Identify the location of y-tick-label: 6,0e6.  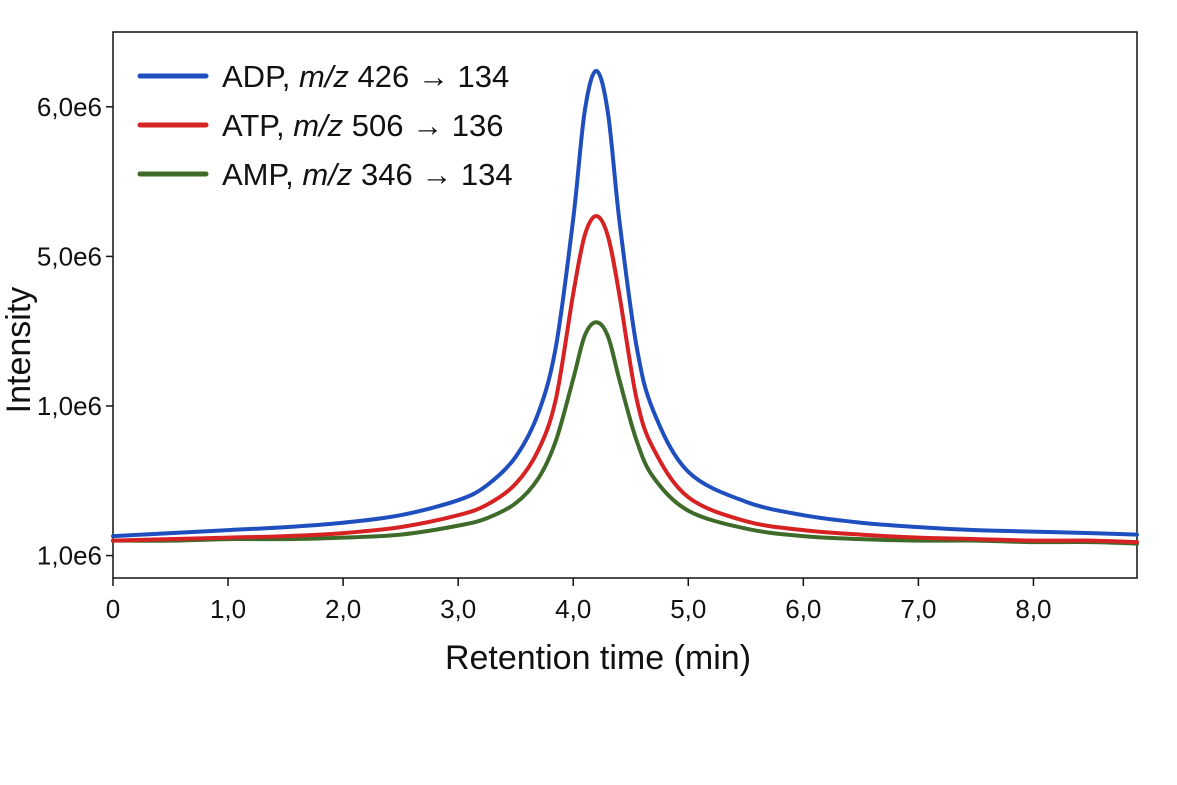
(69, 107).